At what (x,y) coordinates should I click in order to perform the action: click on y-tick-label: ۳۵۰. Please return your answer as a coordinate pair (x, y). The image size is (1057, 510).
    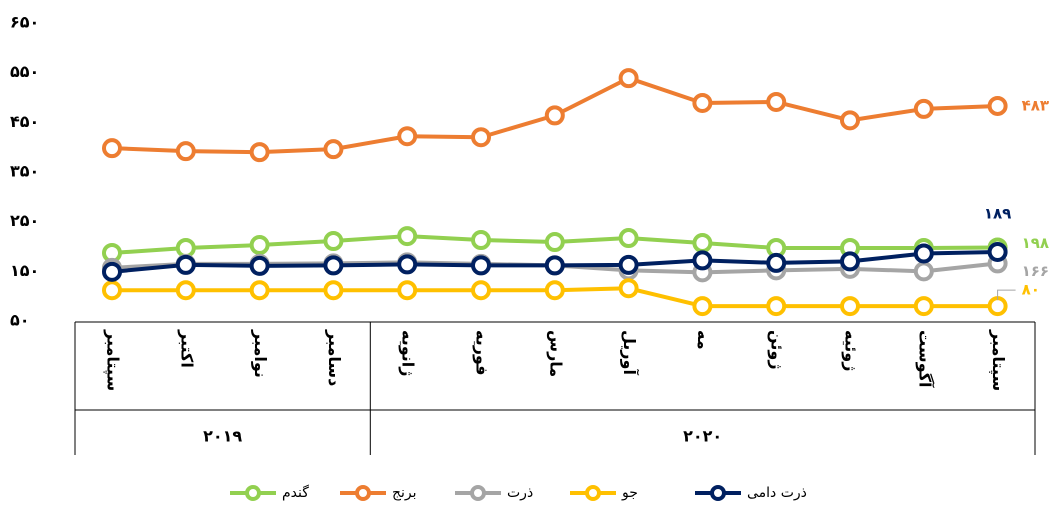
    Looking at the image, I should click on (24, 171).